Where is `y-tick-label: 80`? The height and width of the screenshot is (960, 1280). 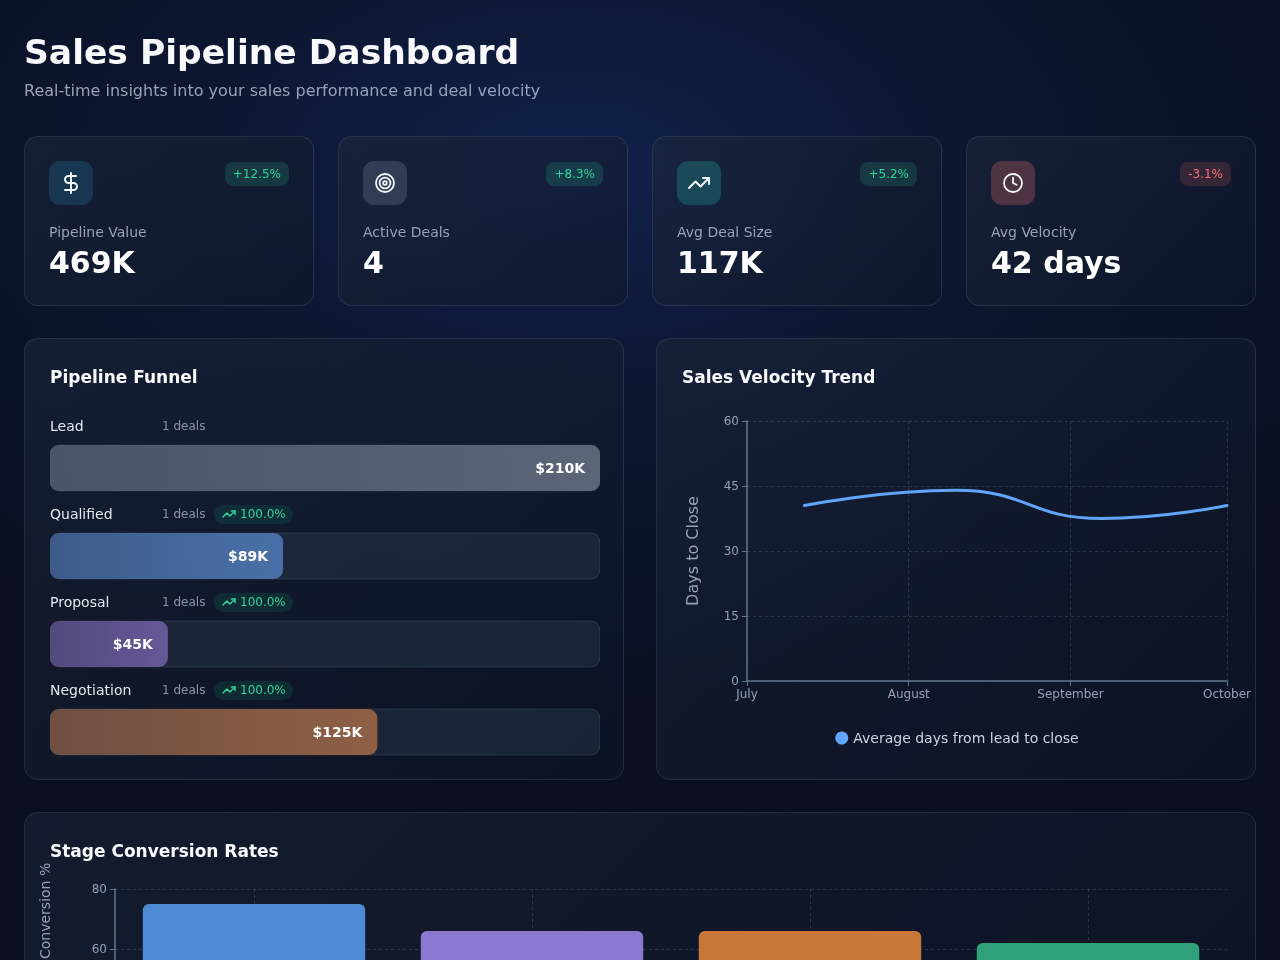 y-tick-label: 80 is located at coordinates (99, 889).